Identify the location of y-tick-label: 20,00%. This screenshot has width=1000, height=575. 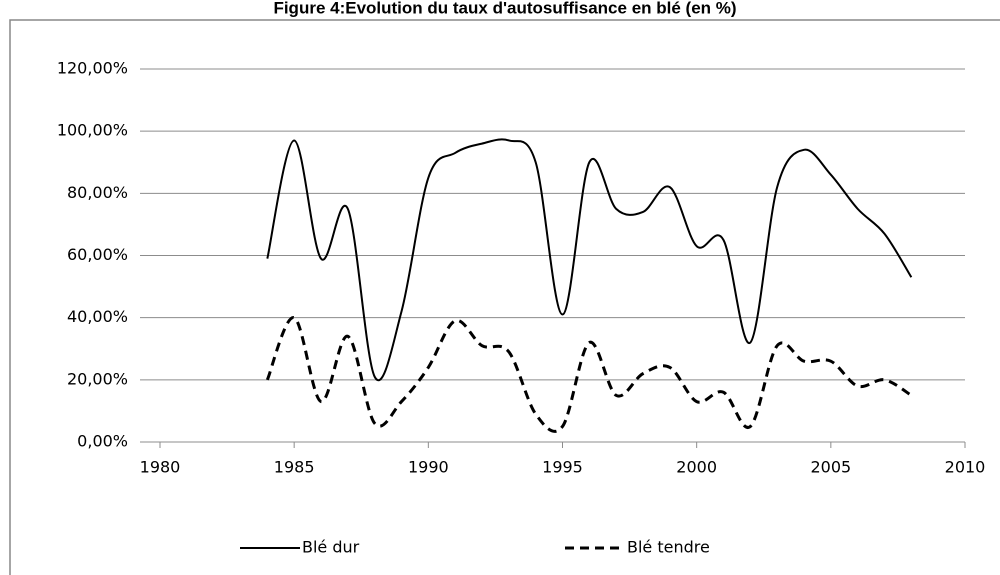
(97, 378).